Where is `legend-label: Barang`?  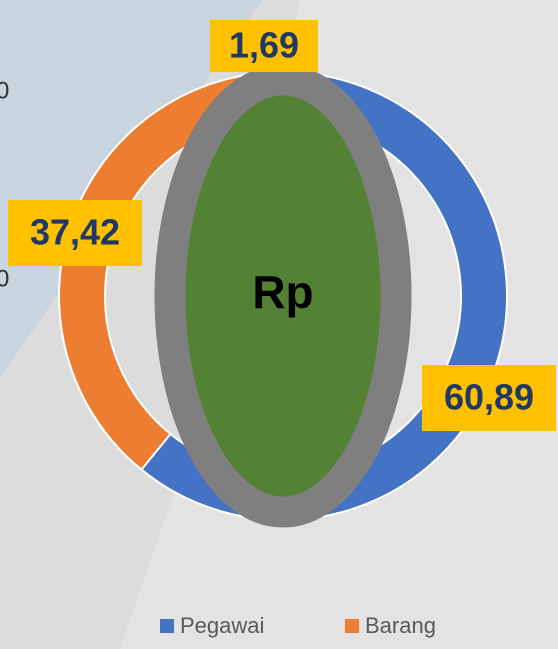 legend-label: Barang is located at coordinates (400, 625).